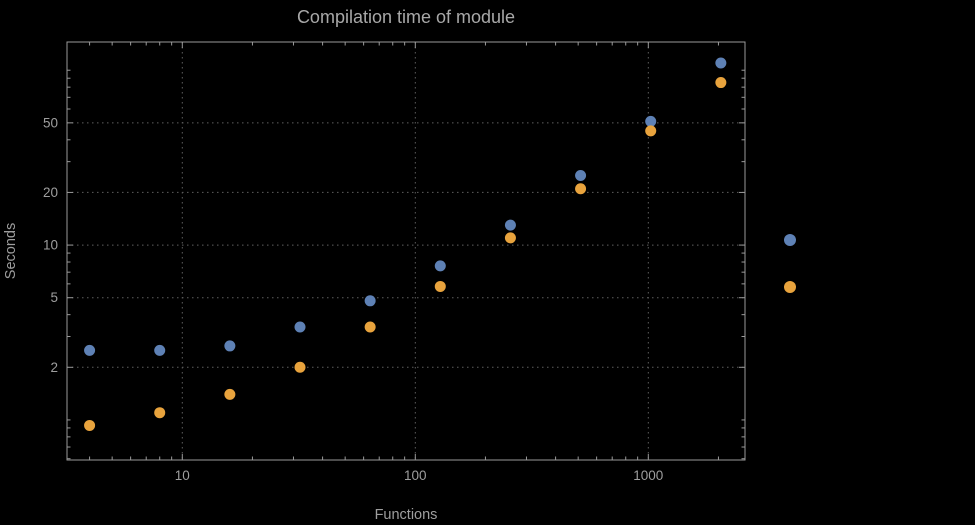 The height and width of the screenshot is (525, 975). I want to click on legend-marker-series-blue, so click(790, 240).